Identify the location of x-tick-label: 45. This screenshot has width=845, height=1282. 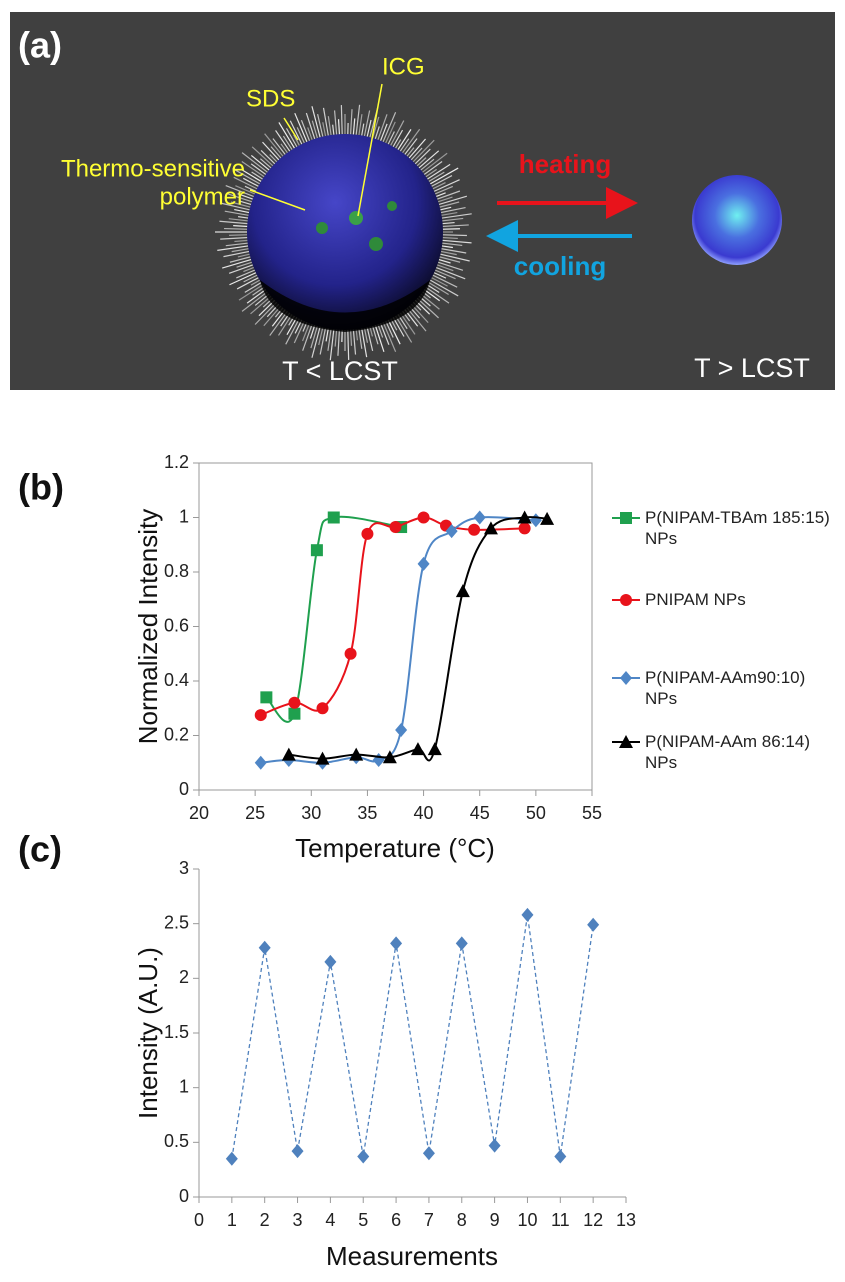
(480, 813).